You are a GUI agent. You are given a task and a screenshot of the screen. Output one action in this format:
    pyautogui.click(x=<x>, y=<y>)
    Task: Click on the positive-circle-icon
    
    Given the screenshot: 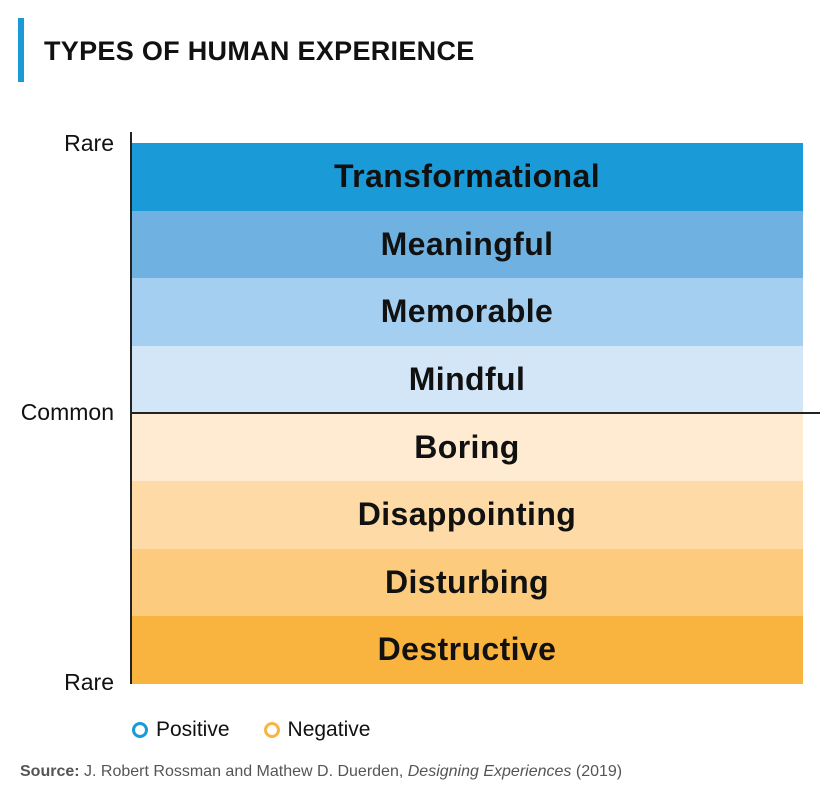 What is the action you would take?
    pyautogui.click(x=140, y=730)
    